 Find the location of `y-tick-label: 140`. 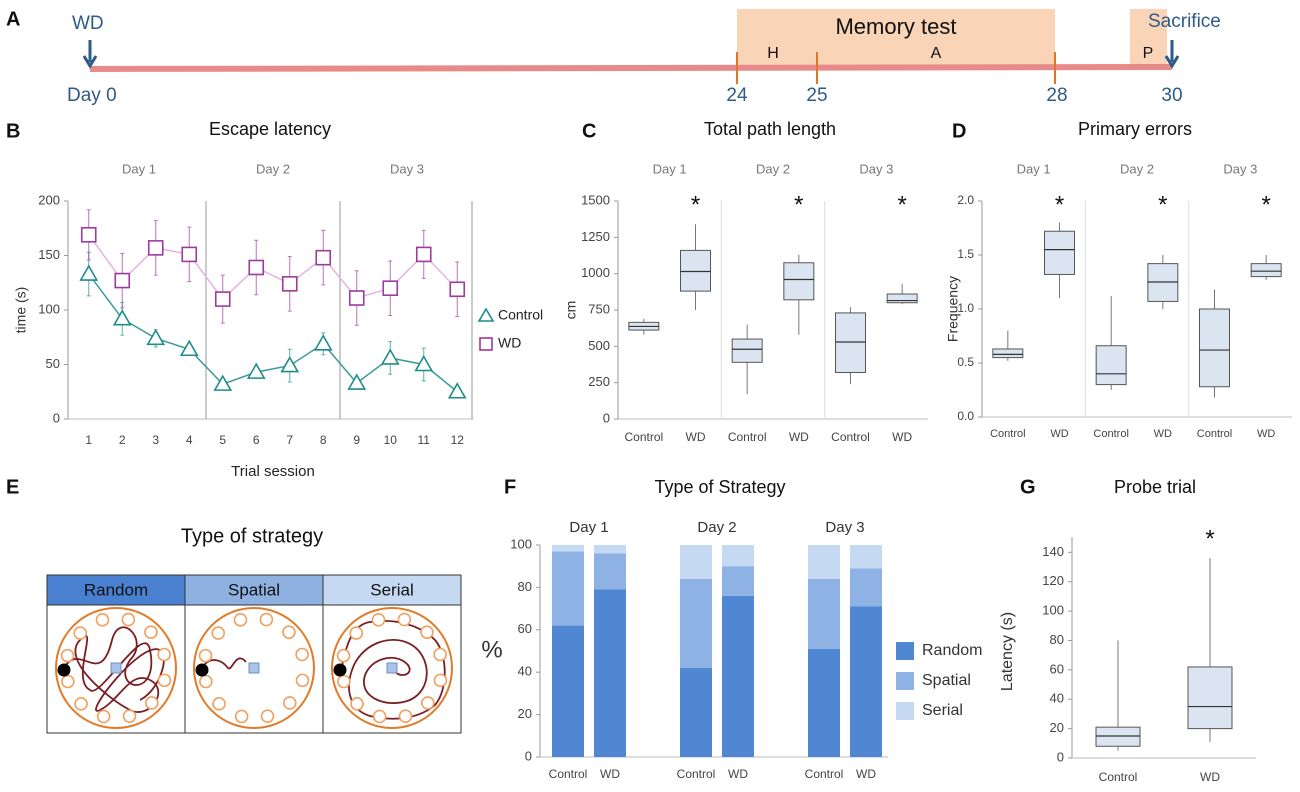

y-tick-label: 140 is located at coordinates (1053, 551).